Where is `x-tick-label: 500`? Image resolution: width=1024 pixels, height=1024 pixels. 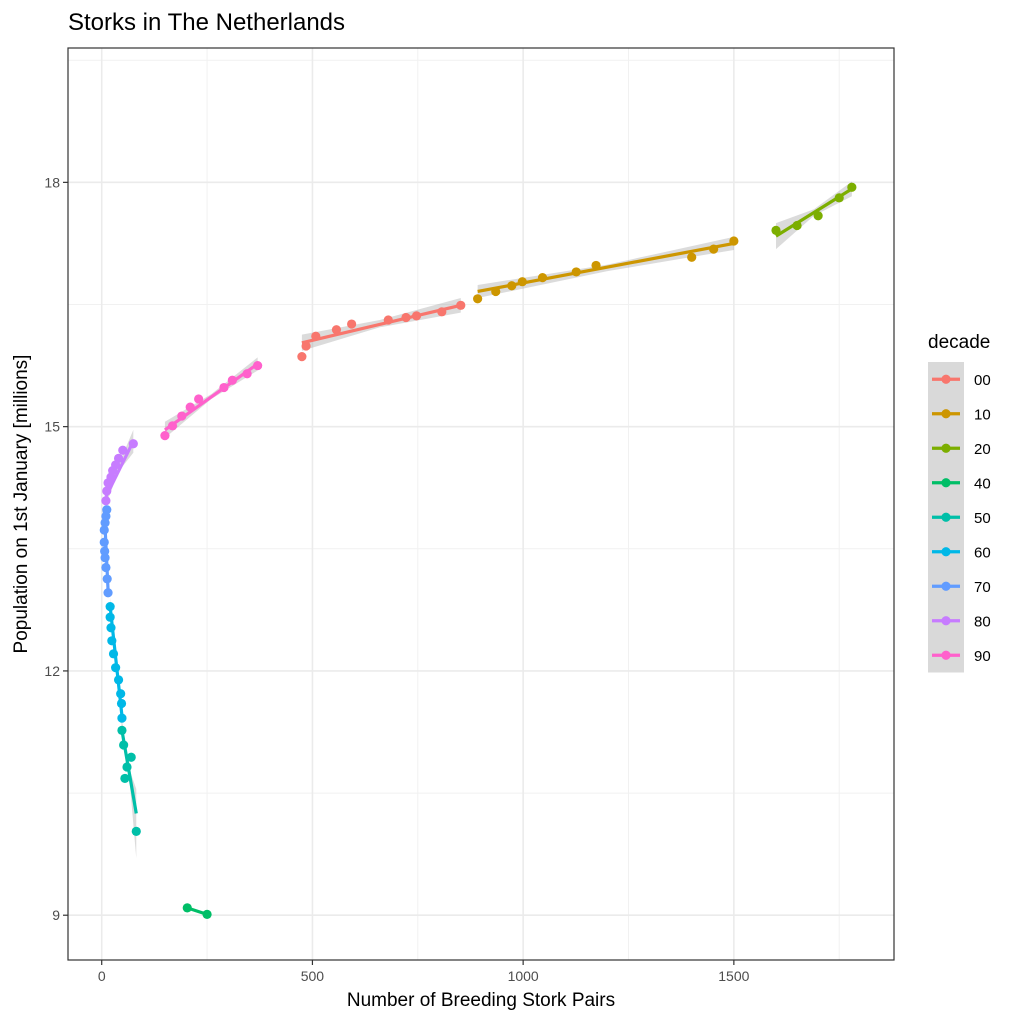
x-tick-label: 500 is located at coordinates (313, 976).